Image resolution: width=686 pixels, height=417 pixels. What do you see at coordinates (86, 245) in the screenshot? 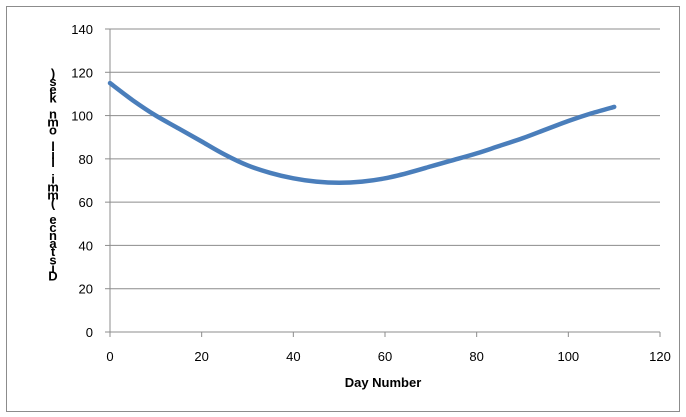
I see `y-tick-label: 40` at bounding box center [86, 245].